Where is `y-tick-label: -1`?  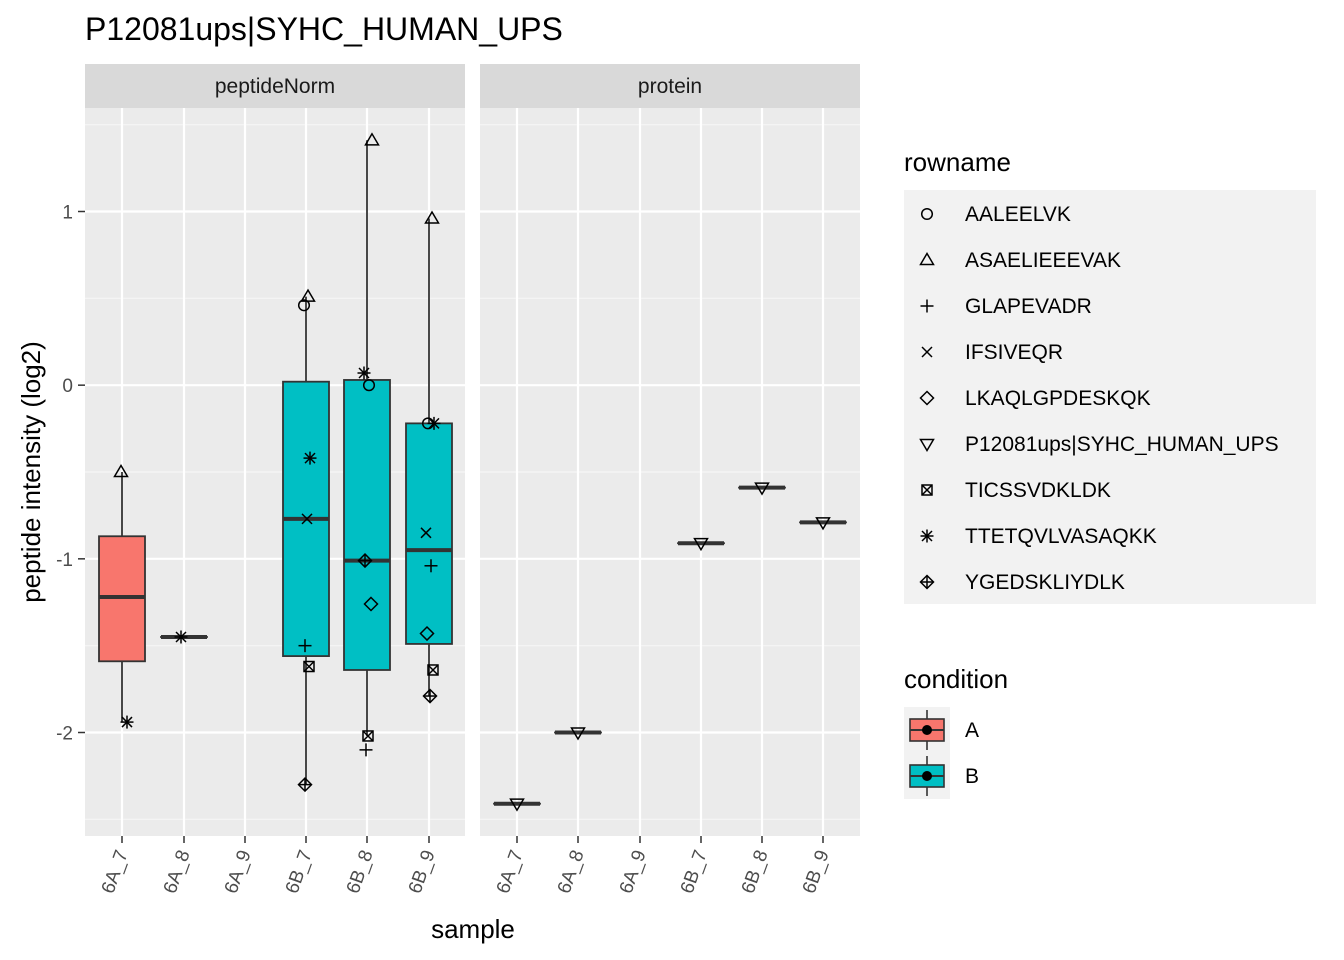
y-tick-label: -1 is located at coordinates (64, 560).